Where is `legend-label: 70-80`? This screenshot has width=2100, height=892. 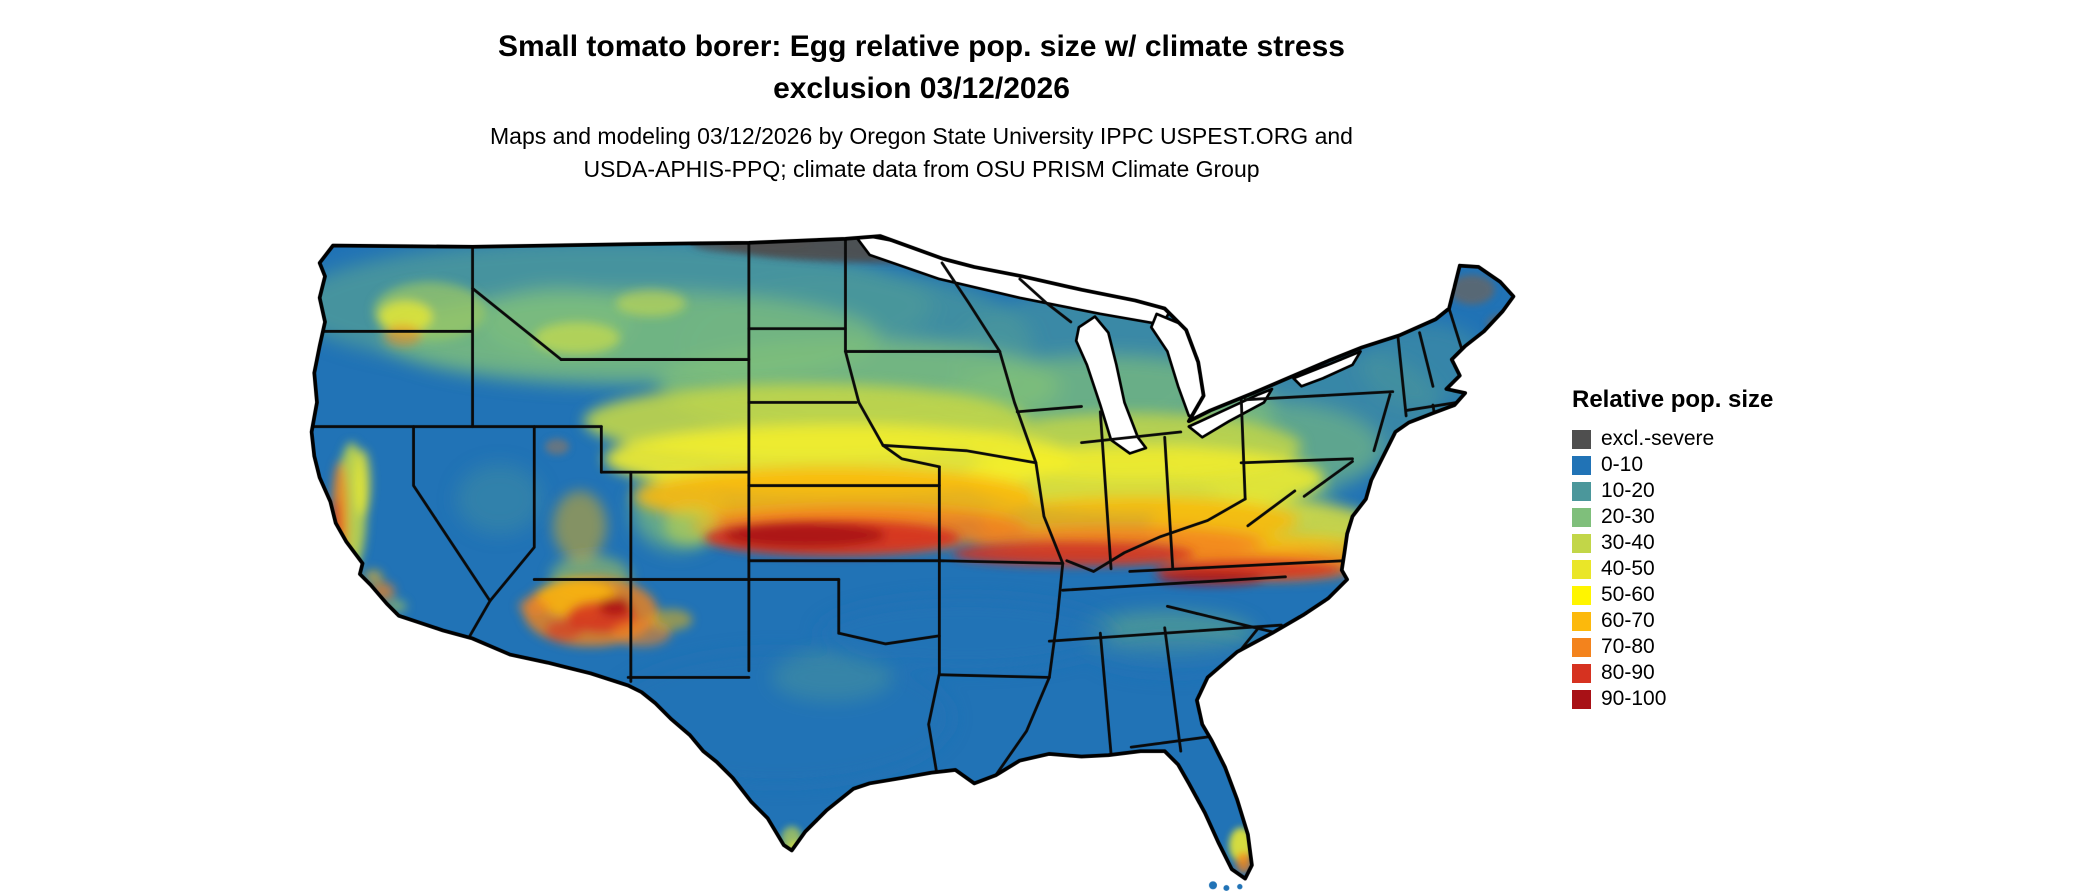 legend-label: 70-80 is located at coordinates (1628, 646).